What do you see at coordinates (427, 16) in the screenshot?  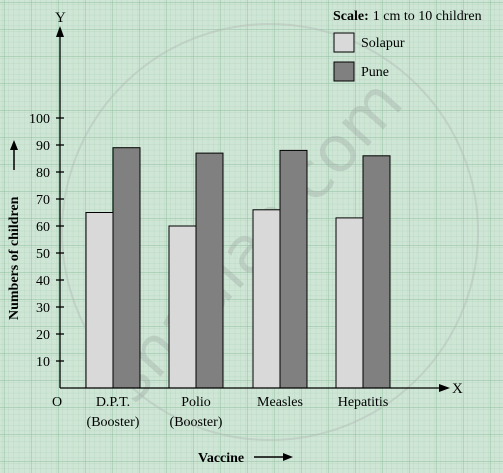 I see `scale-text: 1 cm to 10 children` at bounding box center [427, 16].